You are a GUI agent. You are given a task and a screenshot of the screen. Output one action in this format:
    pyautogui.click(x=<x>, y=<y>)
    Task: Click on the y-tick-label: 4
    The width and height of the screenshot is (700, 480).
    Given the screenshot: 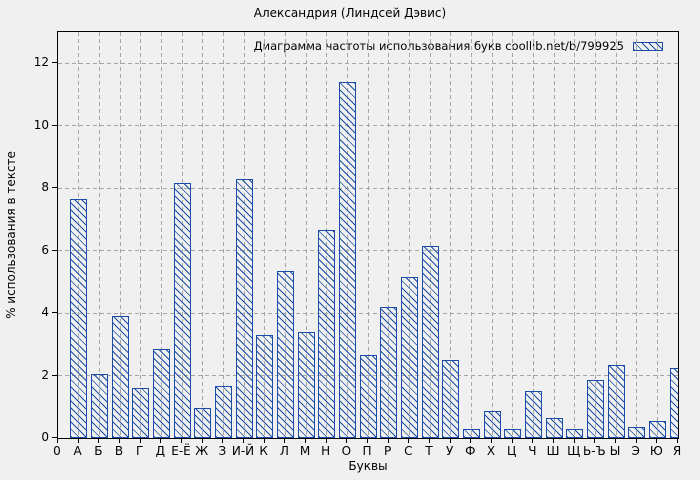 What is the action you would take?
    pyautogui.click(x=45, y=312)
    